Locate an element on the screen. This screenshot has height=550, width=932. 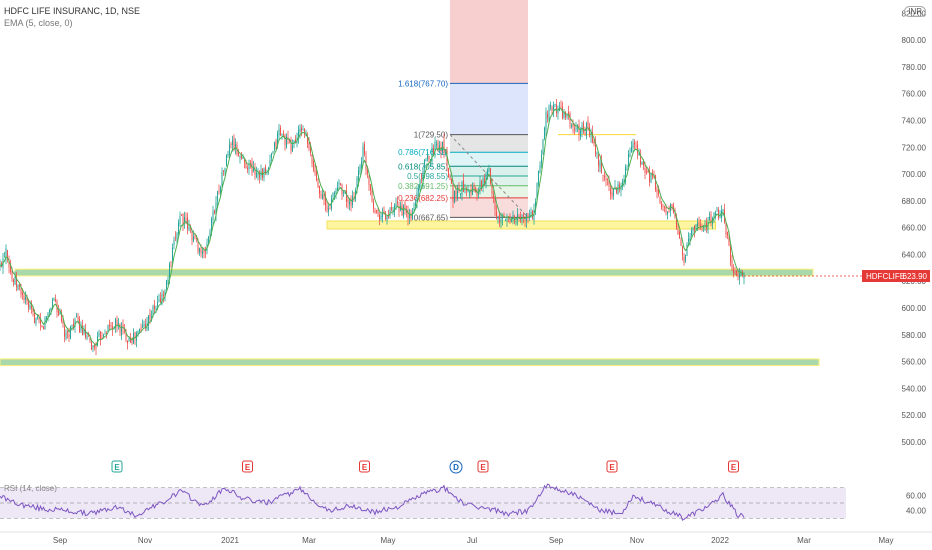
x-tick-label: Nov is located at coordinates (637, 540).